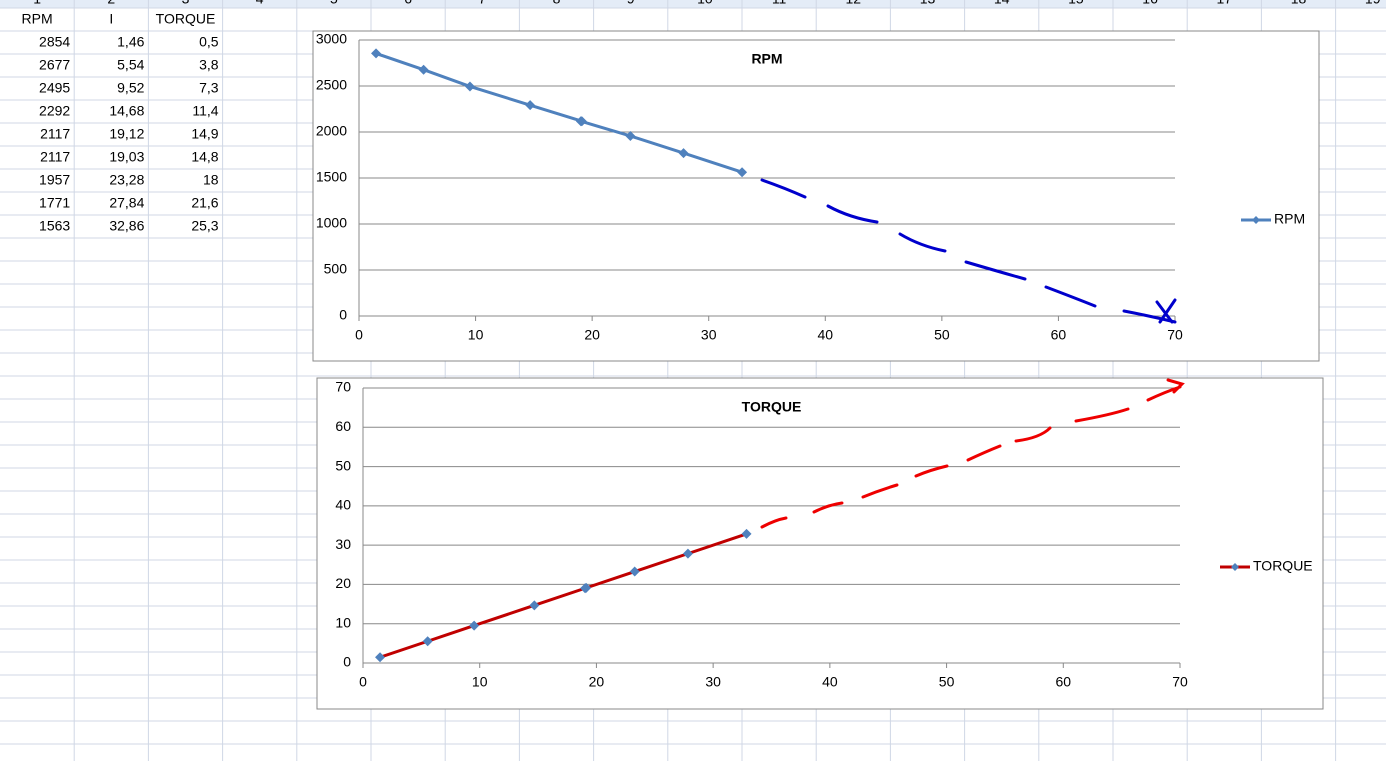 The width and height of the screenshot is (1386, 761). What do you see at coordinates (1002, 3) in the screenshot?
I see `column-header: 14` at bounding box center [1002, 3].